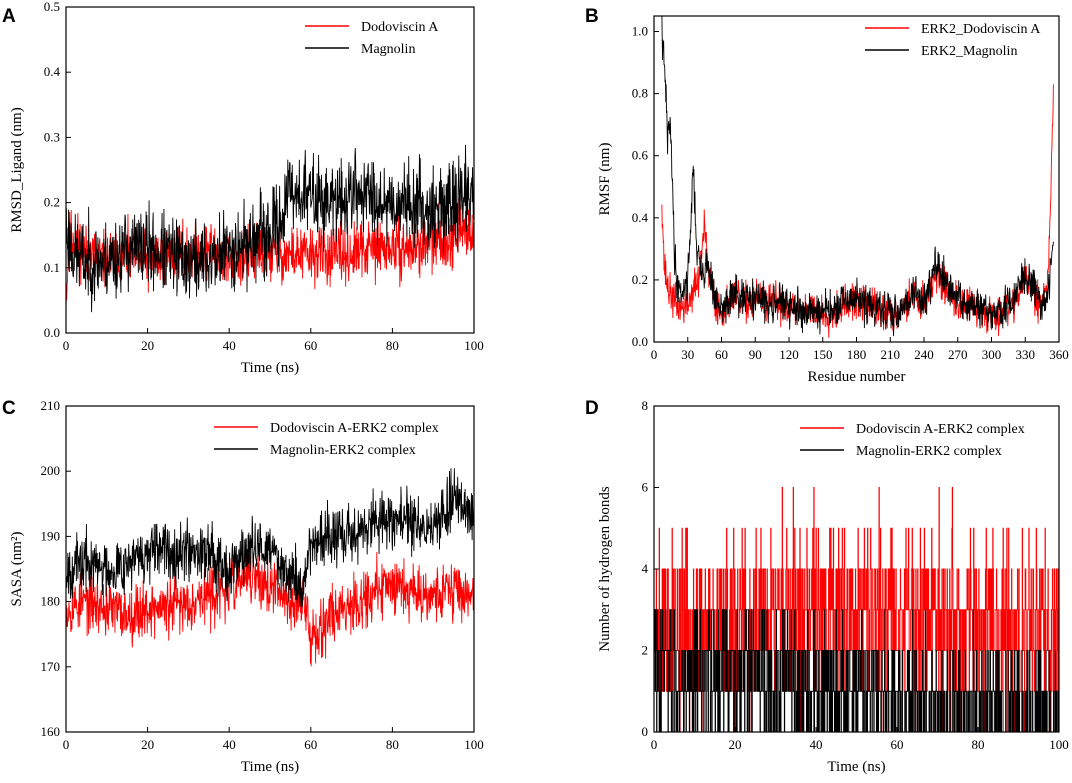  Describe the element at coordinates (17, 569) in the screenshot. I see `y-axis-title: SASA (nm²)` at that location.